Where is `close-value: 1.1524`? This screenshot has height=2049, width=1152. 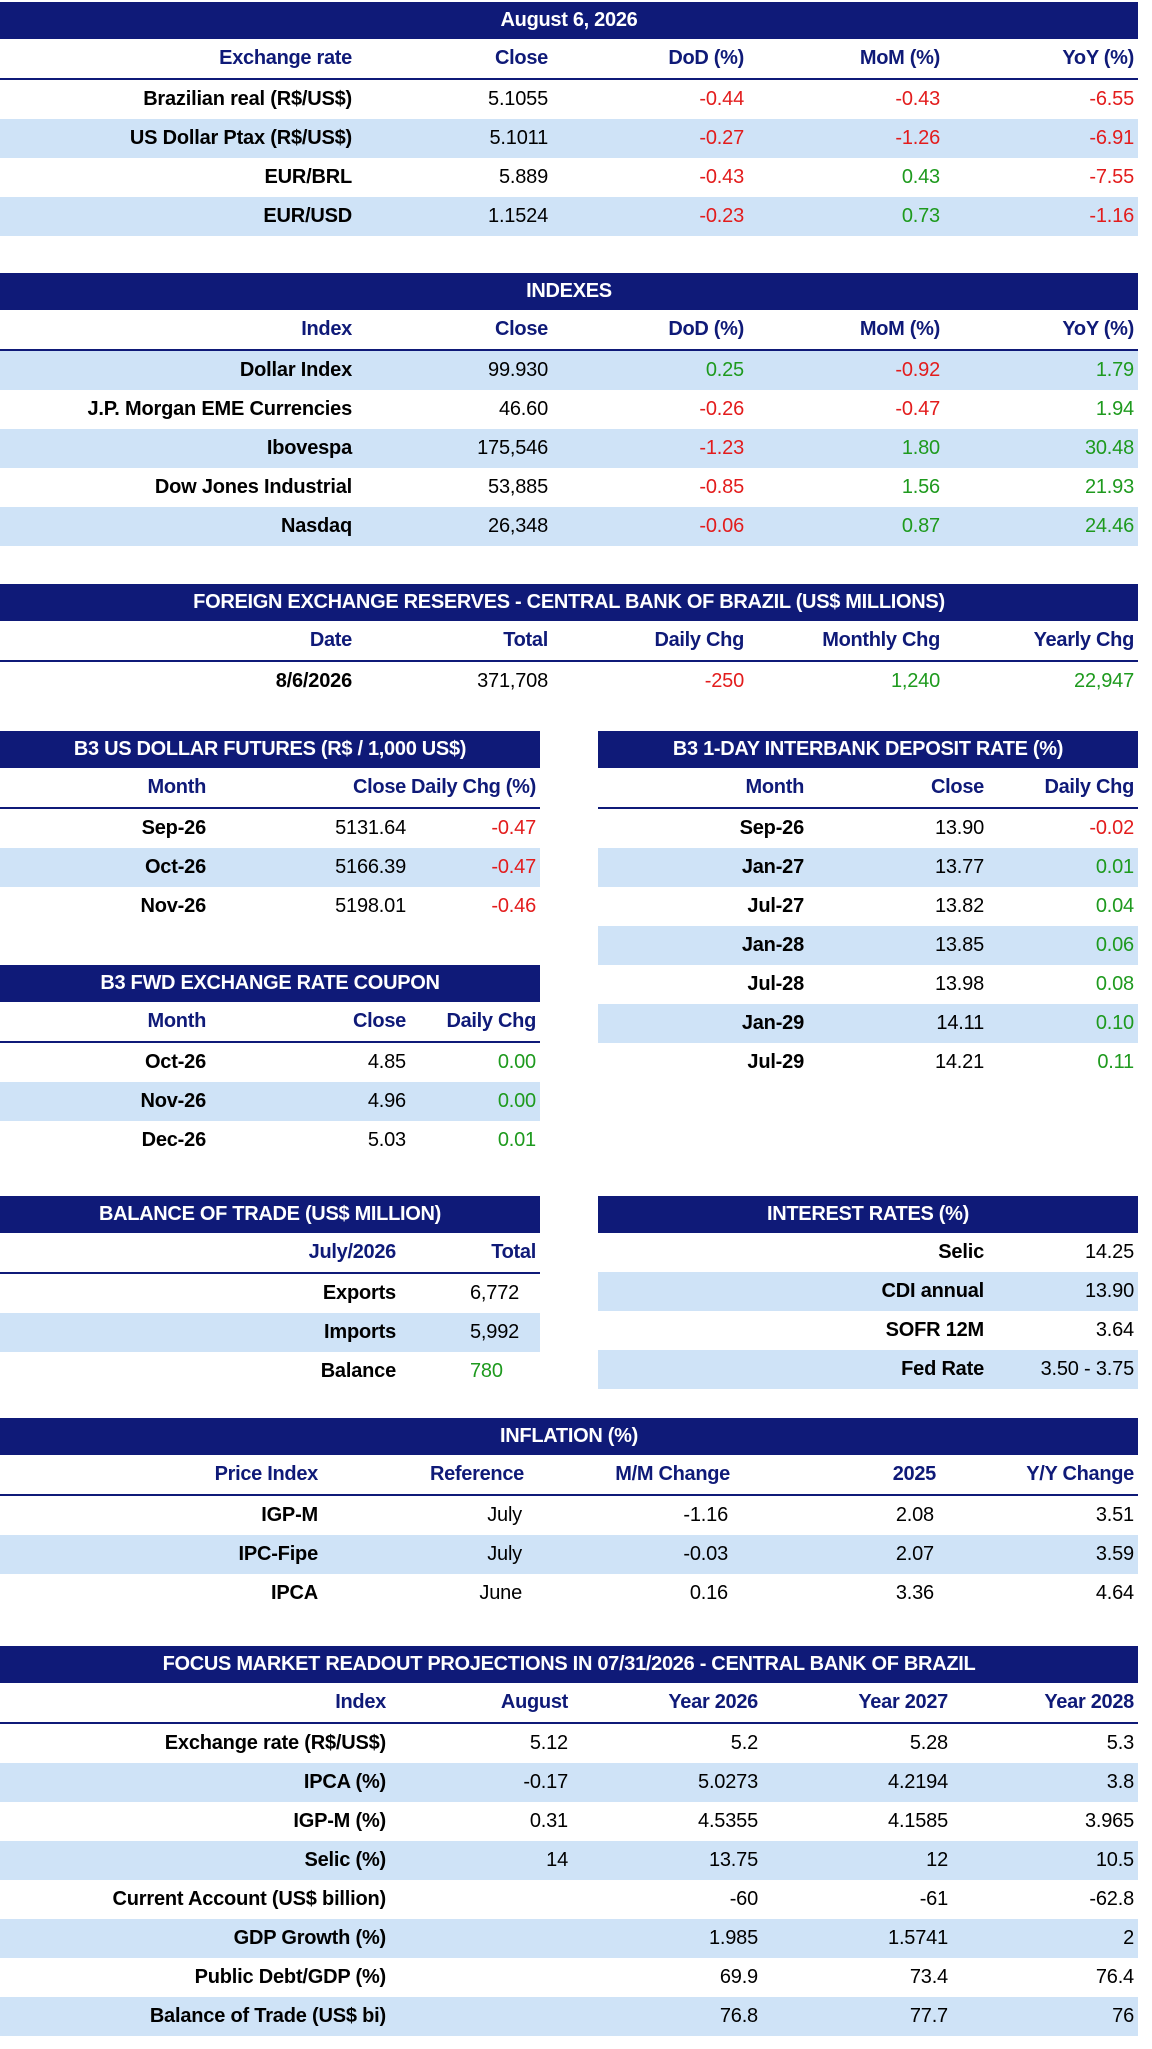
close-value: 1.1524 is located at coordinates (518, 216).